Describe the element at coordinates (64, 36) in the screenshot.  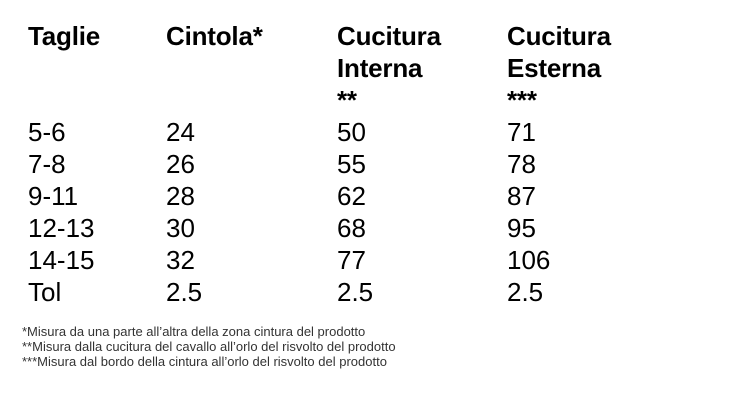
I see `column-header-taglie: Taglie` at that location.